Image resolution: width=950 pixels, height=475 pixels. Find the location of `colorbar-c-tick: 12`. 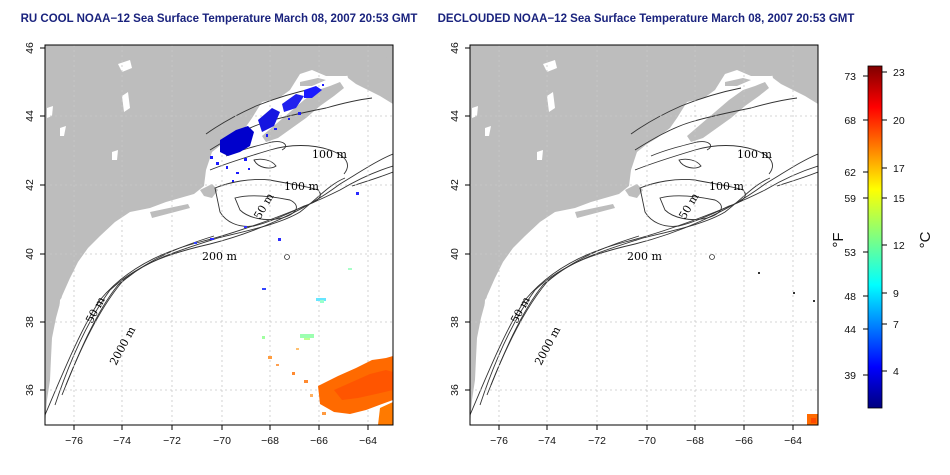

colorbar-c-tick: 12 is located at coordinates (899, 246).